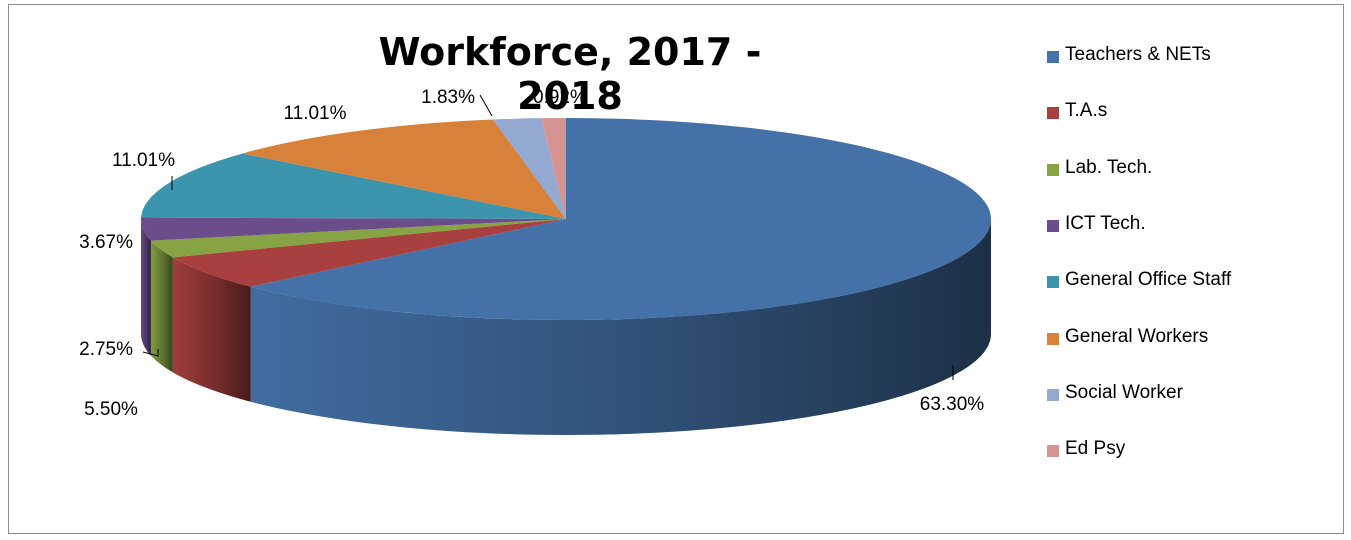 Image resolution: width=1351 pixels, height=540 pixels. Describe the element at coordinates (1109, 167) in the screenshot. I see `legend-label: Lab. Tech.` at that location.